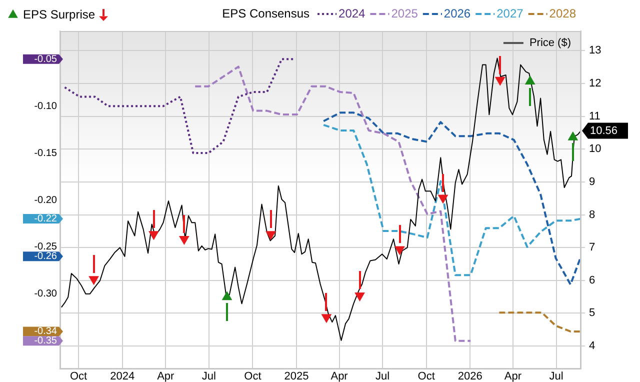  Describe the element at coordinates (46, 153) in the screenshot. I see `y-tick-label: -0.15` at that location.